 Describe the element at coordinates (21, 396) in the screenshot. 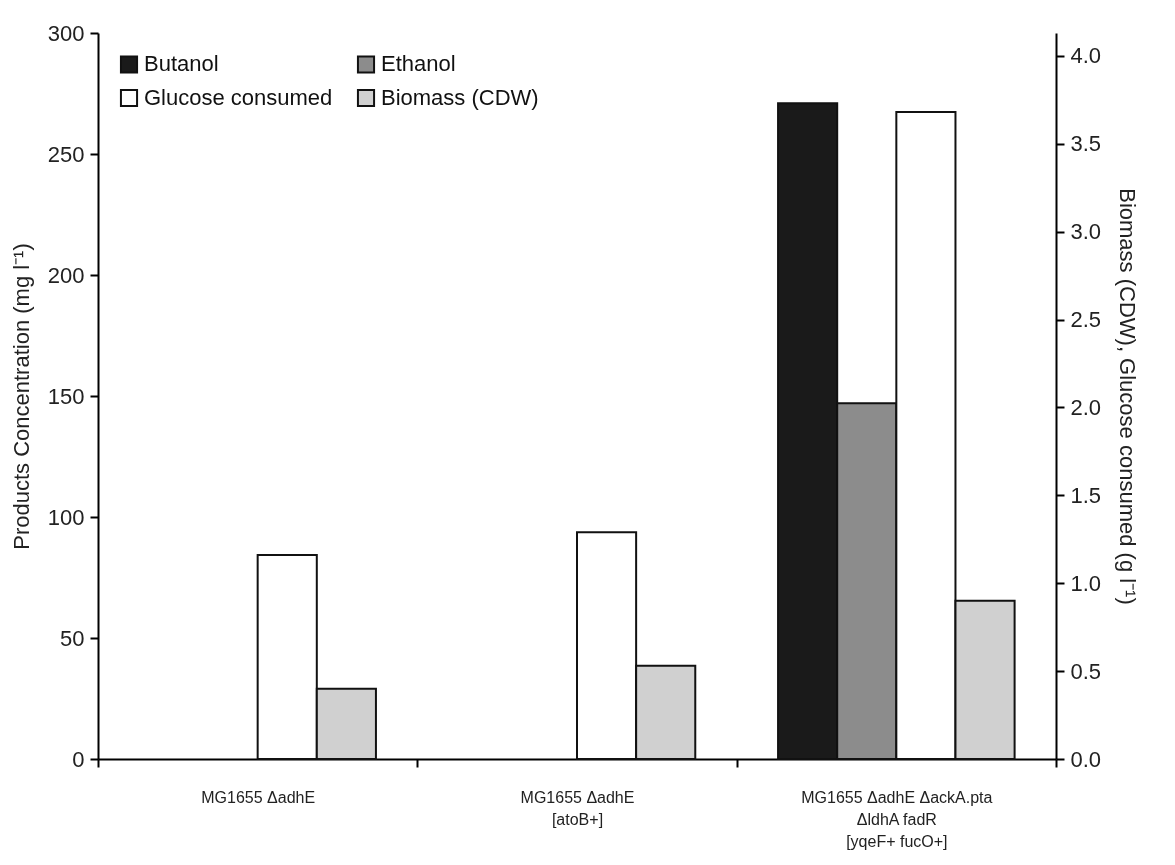

I see `y-axis-title: Products Concentration (mg l⁻¹)` at that location.